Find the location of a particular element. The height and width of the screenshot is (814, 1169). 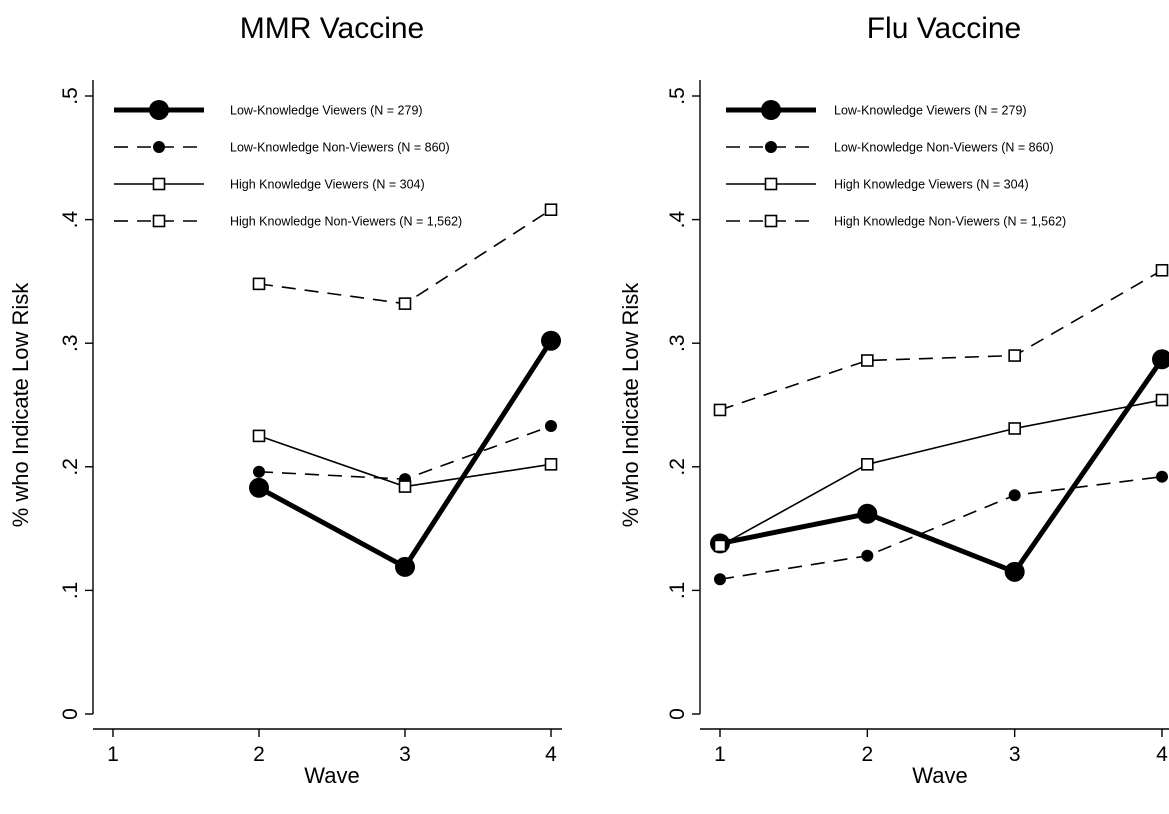

chart-title: MMR Vaccine is located at coordinates (332, 28).